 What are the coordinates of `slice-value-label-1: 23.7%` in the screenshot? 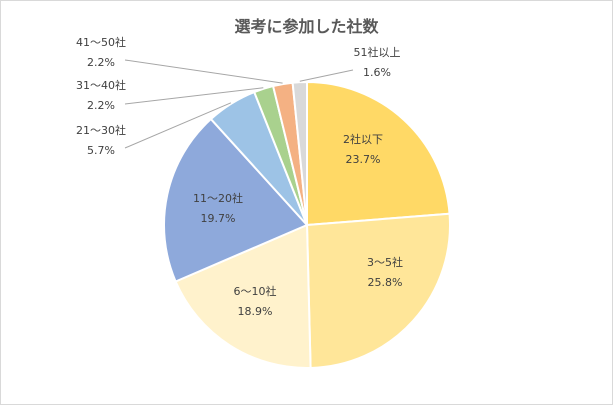 It's located at (363, 159).